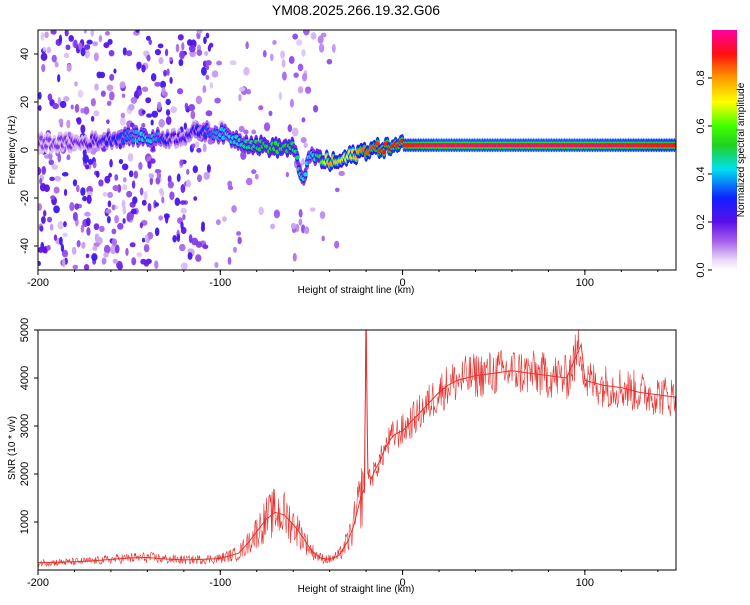 This screenshot has height=605, width=750. What do you see at coordinates (357, 153) in the screenshot?
I see `spectrogram-ridge` at bounding box center [357, 153].